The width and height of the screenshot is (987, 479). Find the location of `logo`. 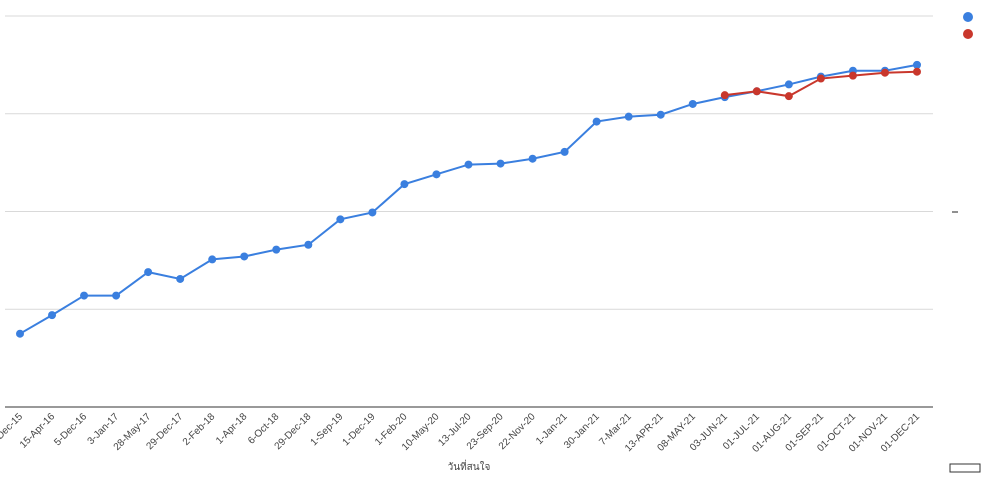

logo is located at coordinates (965, 468).